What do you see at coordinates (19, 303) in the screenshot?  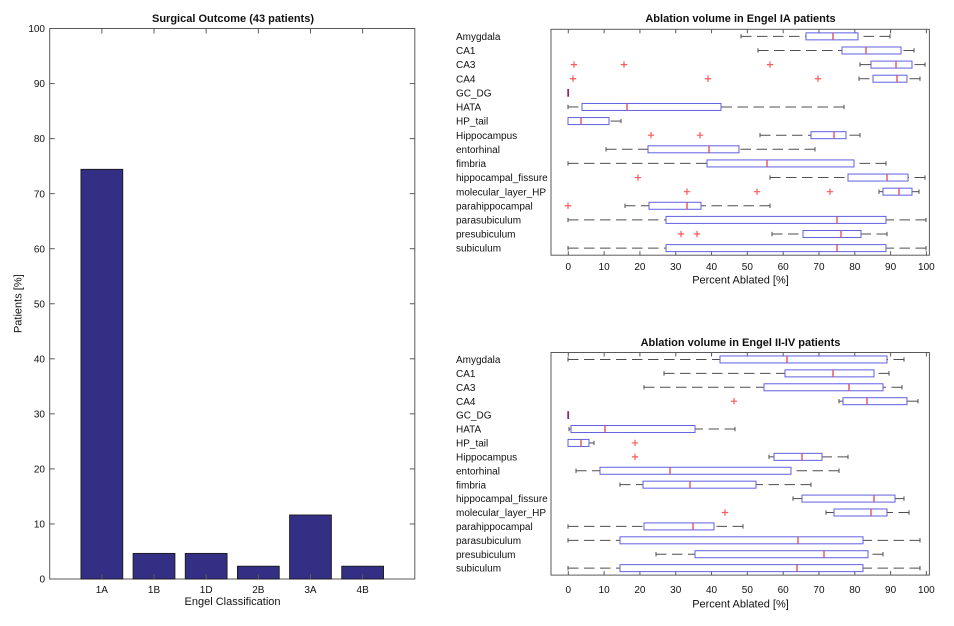 I see `svg-text: Patients [%]` at bounding box center [19, 303].